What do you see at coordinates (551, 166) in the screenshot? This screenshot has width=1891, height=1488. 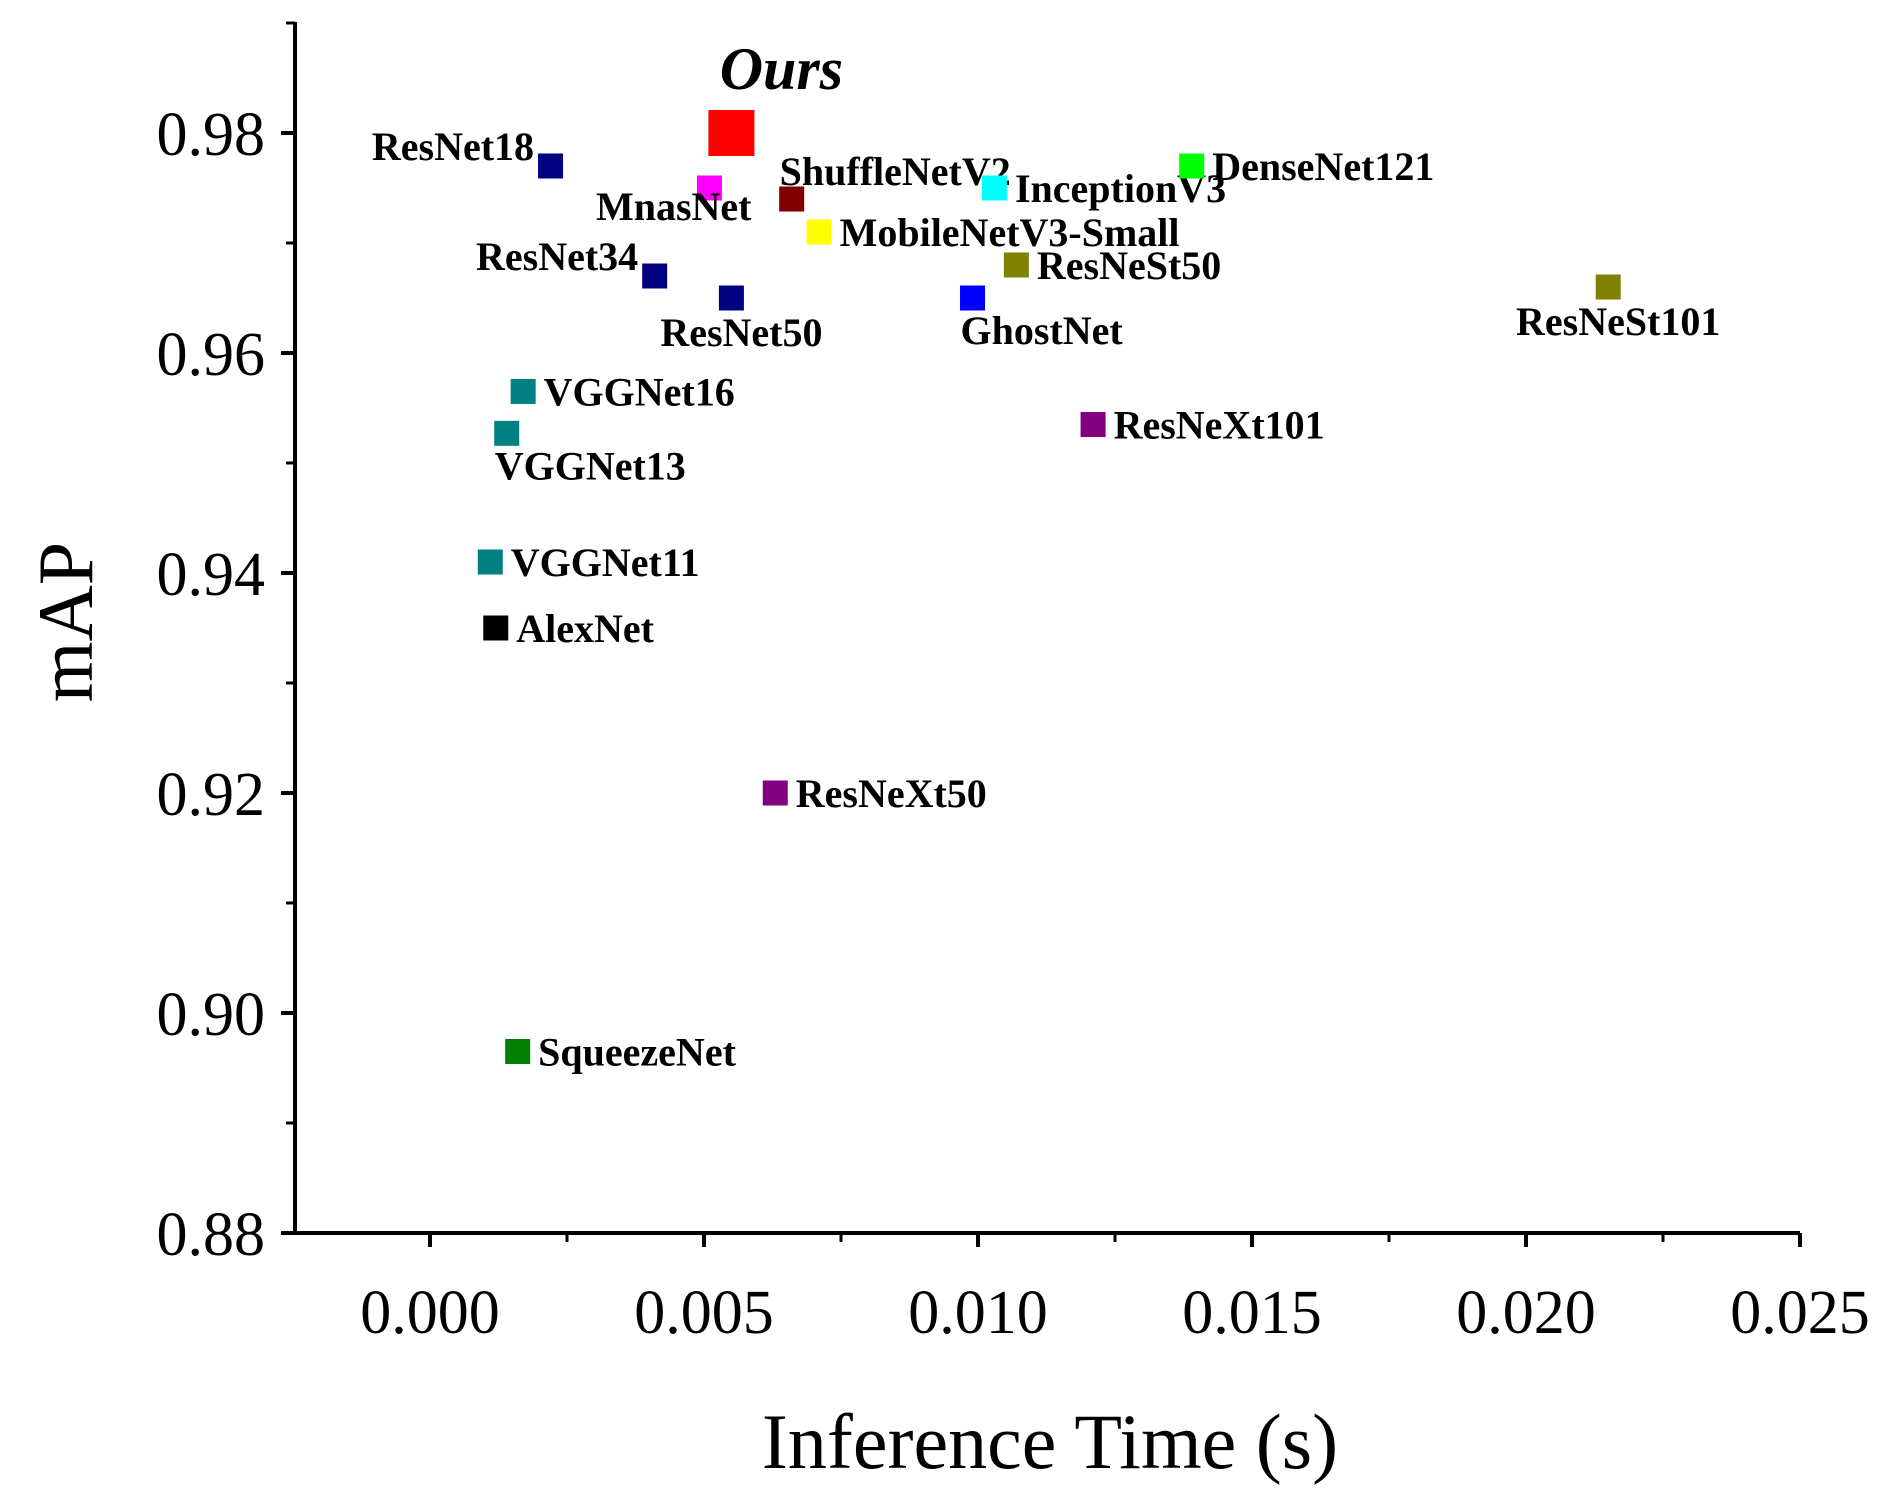 I see `point-resnet18` at bounding box center [551, 166].